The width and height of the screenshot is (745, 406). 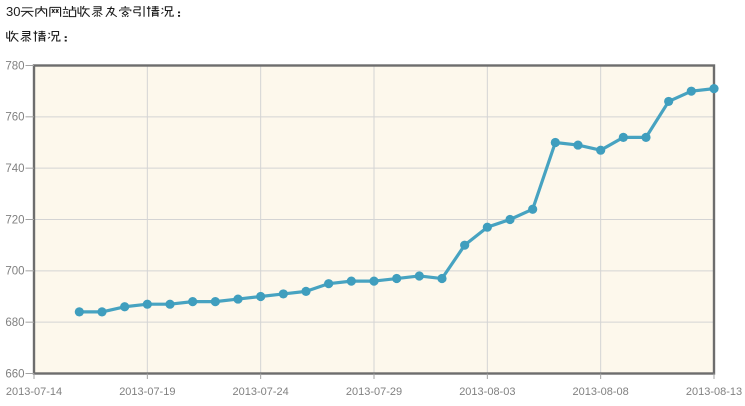 I want to click on svg-text: 2013-08-03, so click(x=487, y=392).